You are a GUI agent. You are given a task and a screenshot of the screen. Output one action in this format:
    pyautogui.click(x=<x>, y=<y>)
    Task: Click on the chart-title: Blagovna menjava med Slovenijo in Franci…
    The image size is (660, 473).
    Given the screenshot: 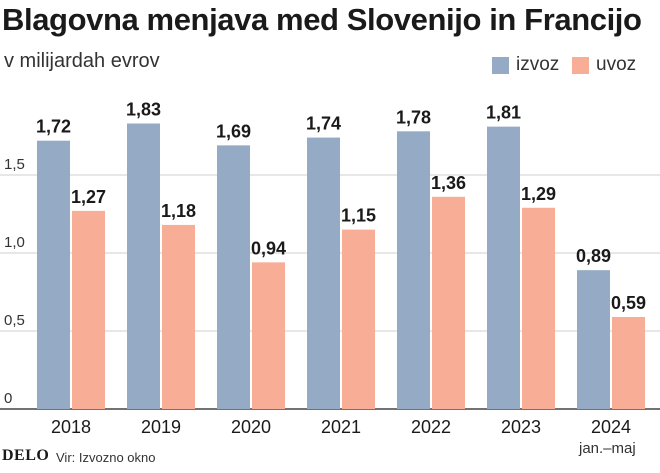 What is the action you would take?
    pyautogui.click(x=322, y=19)
    